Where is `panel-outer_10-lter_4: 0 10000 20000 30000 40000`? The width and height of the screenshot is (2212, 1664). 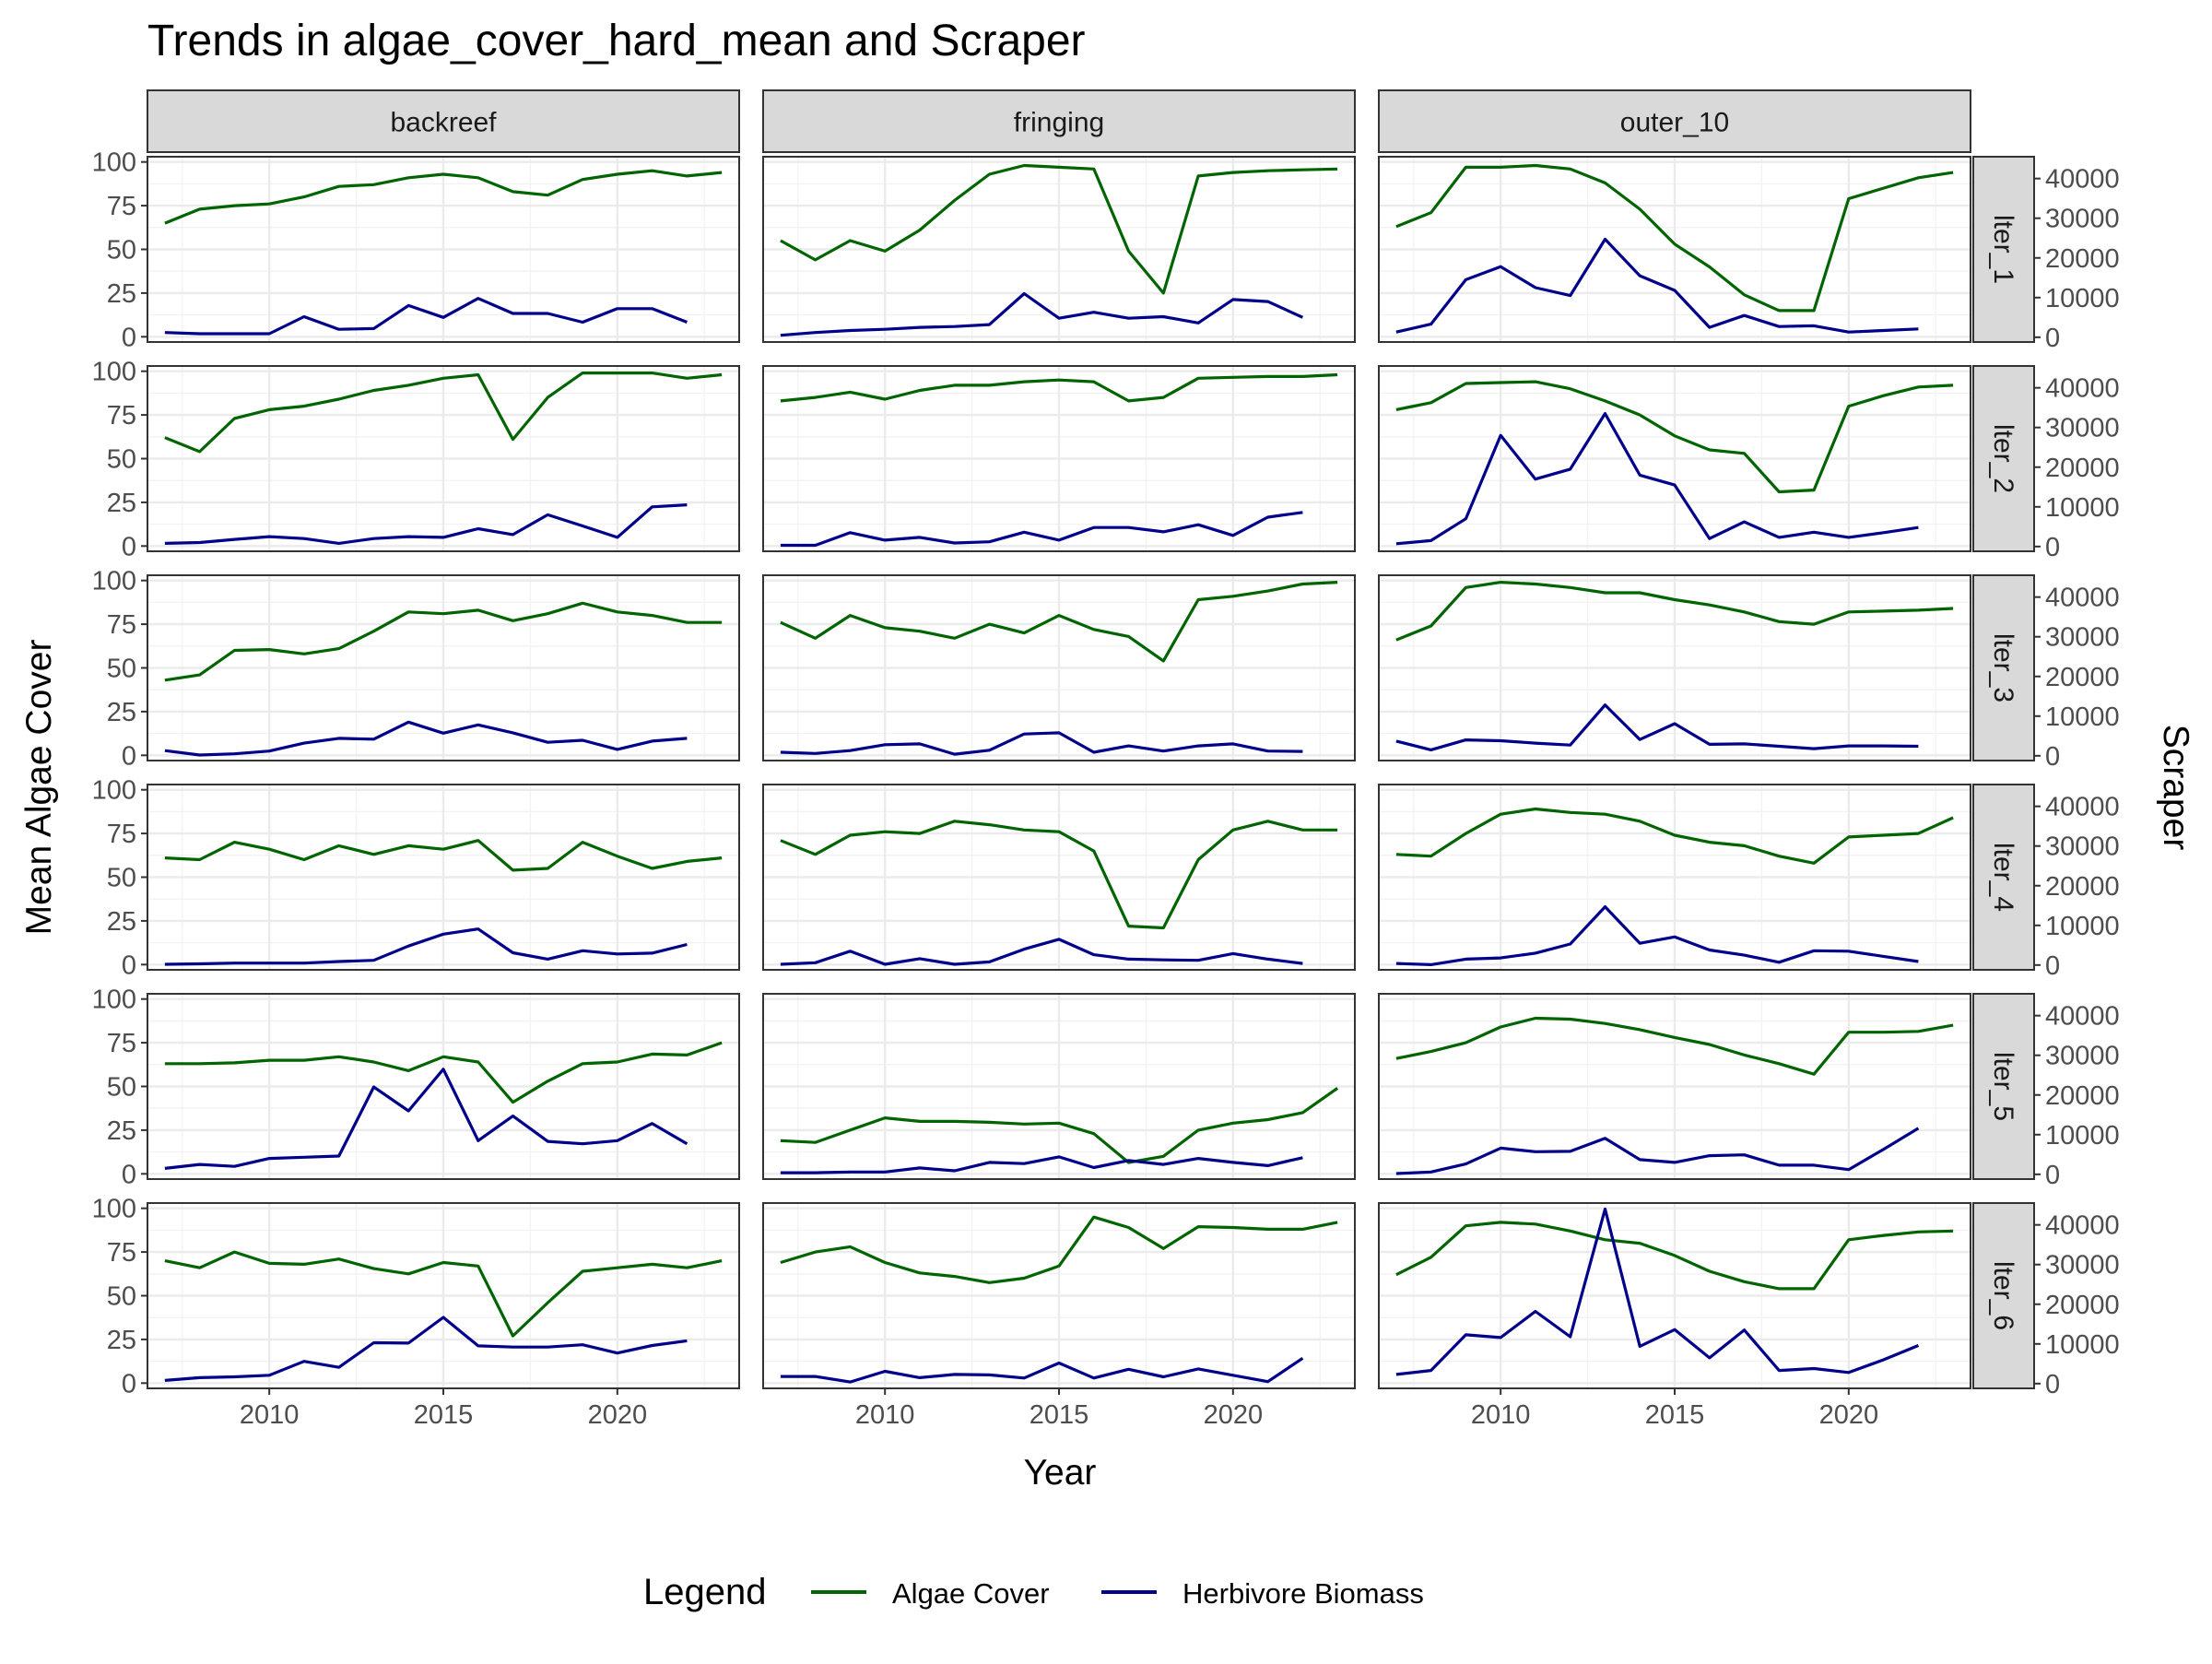
panel-outer_10-lter_4: 0 10000 20000 30000 40000 is located at coordinates (1749, 882).